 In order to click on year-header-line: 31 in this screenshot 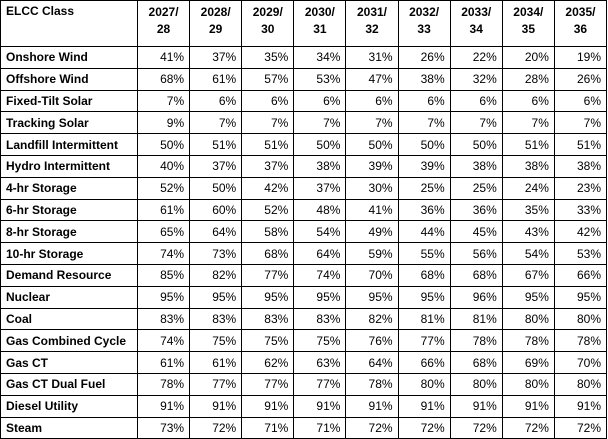, I will do `click(320, 29)`.